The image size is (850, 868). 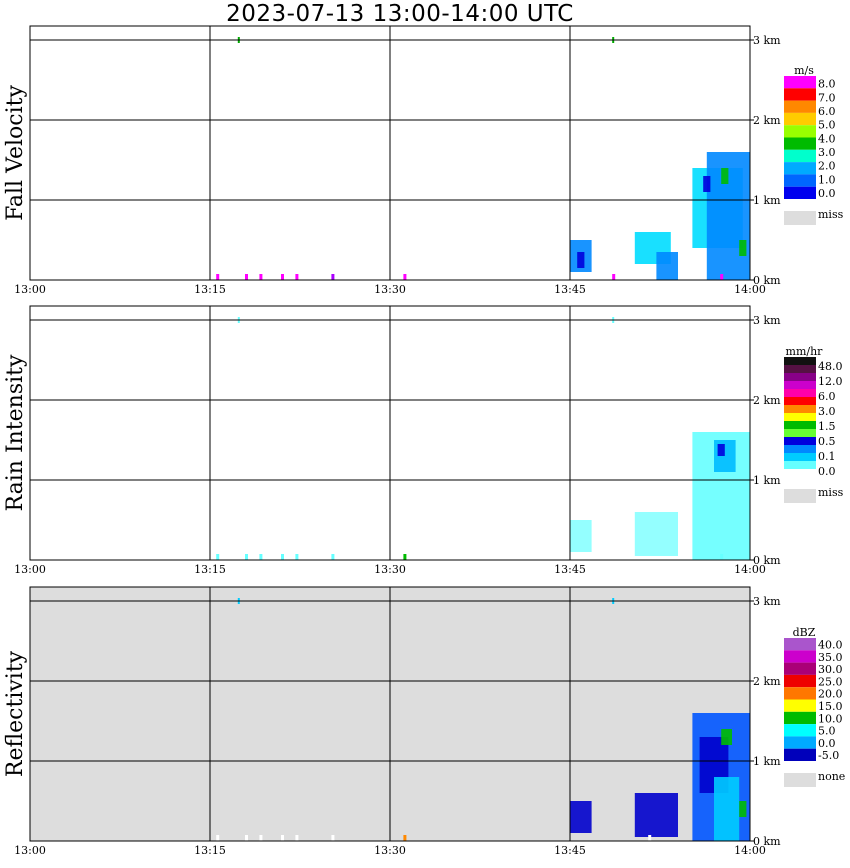 What do you see at coordinates (831, 492) in the screenshot?
I see `legend-missing-label: miss` at bounding box center [831, 492].